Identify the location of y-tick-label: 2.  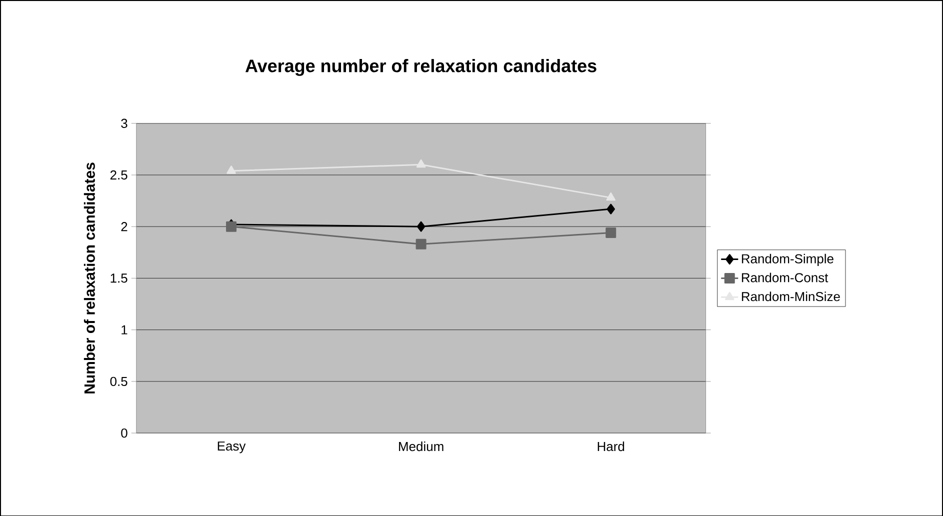
(124, 226).